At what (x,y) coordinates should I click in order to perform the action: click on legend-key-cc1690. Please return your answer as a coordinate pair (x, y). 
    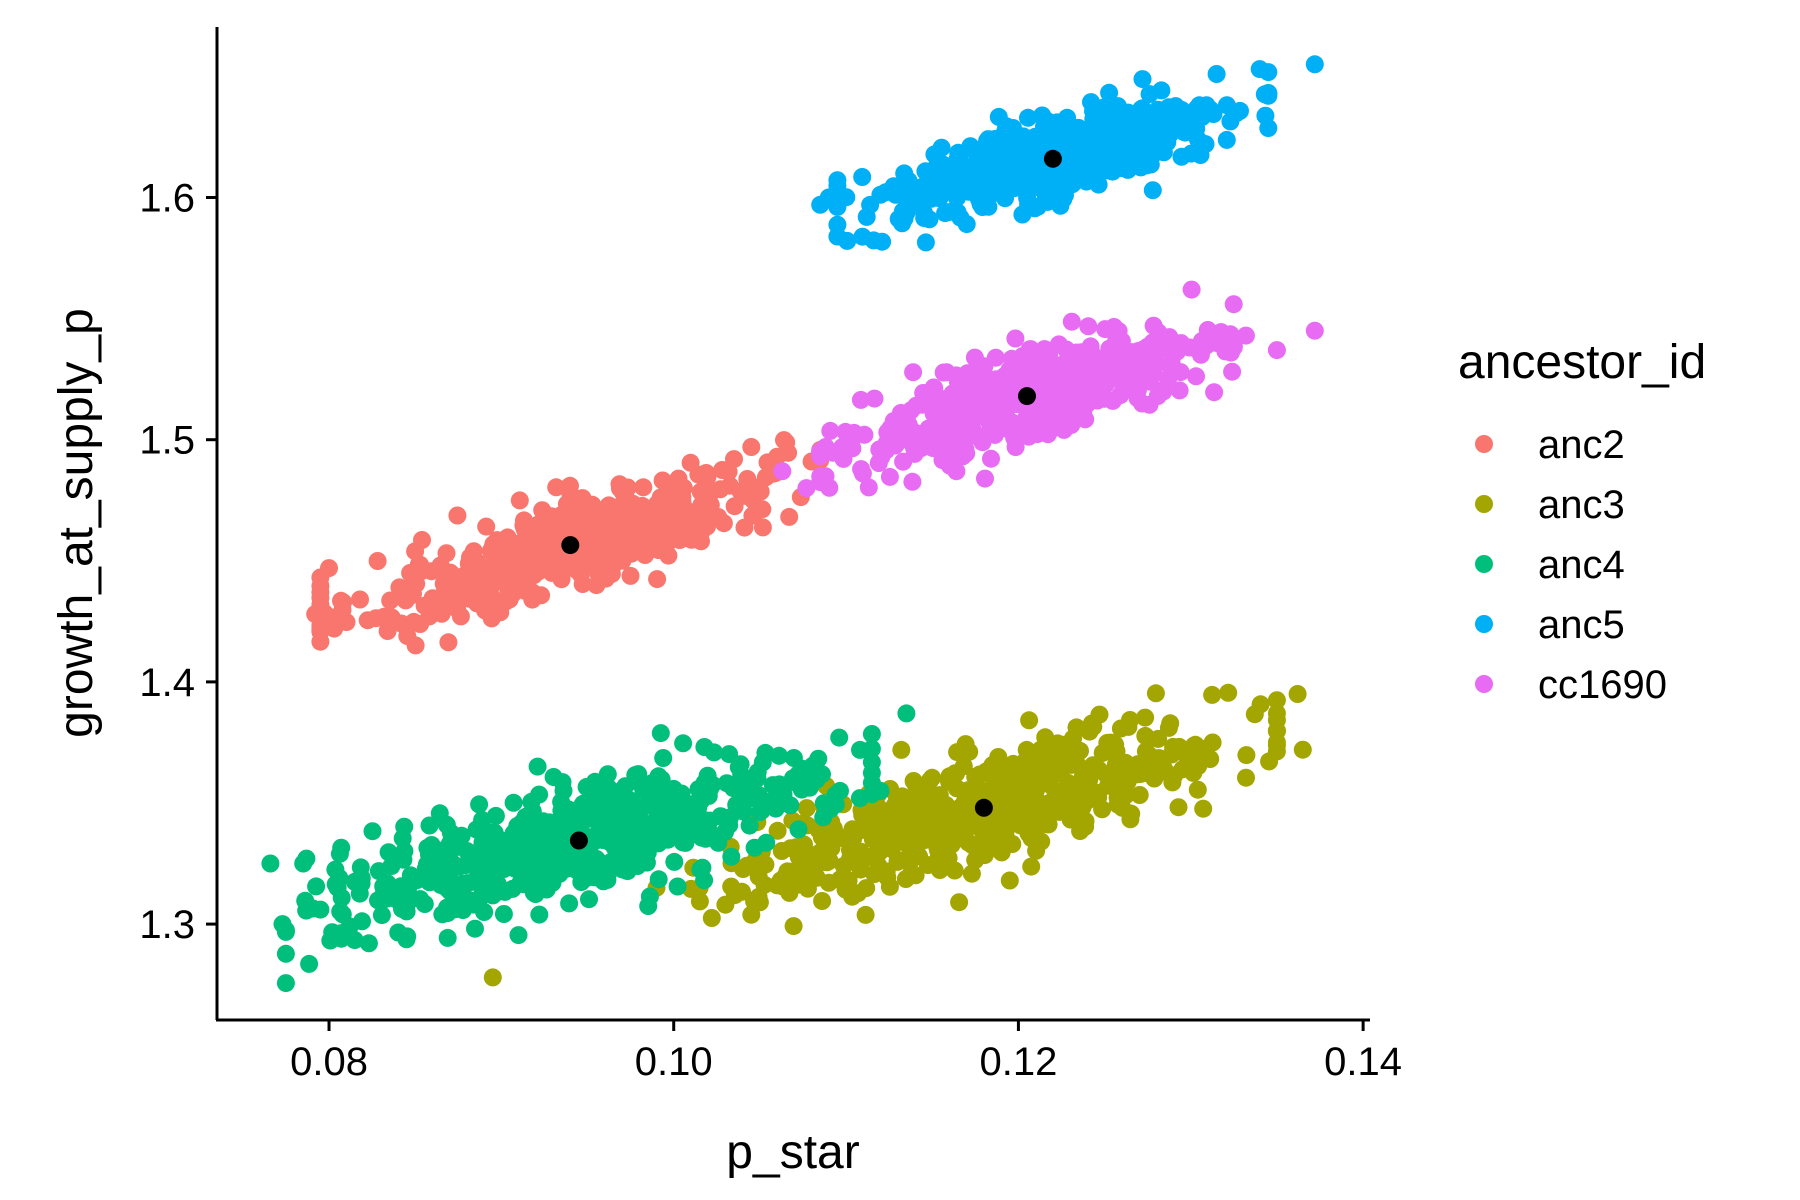
    Looking at the image, I should click on (1484, 684).